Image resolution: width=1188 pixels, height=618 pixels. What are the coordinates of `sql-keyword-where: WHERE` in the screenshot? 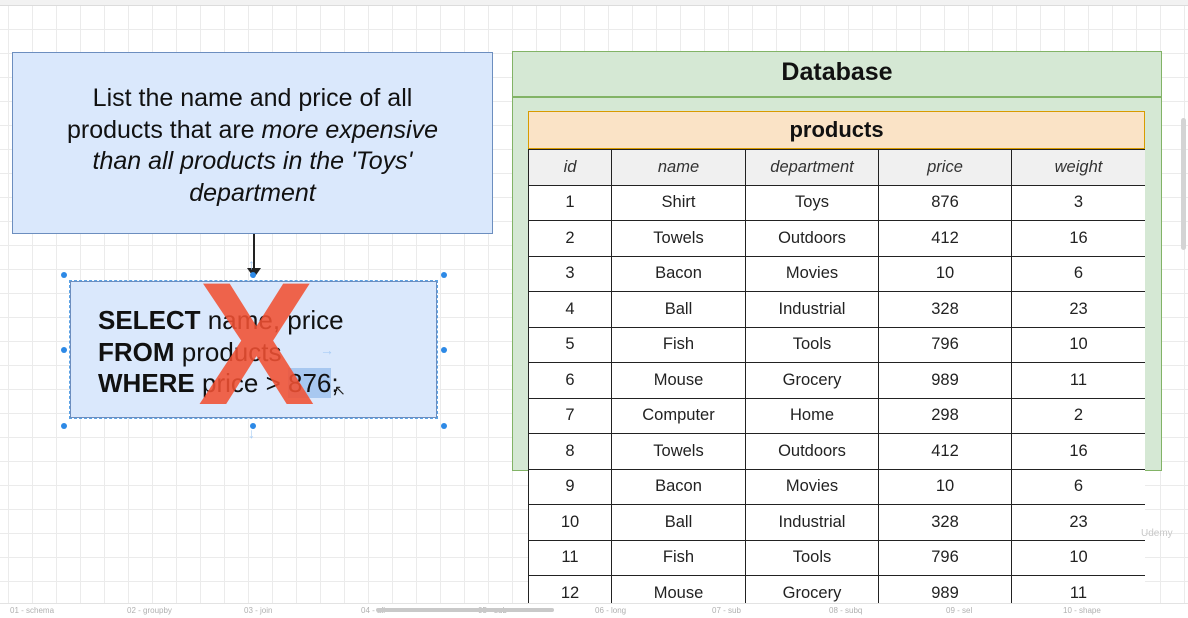 It's located at (146, 383).